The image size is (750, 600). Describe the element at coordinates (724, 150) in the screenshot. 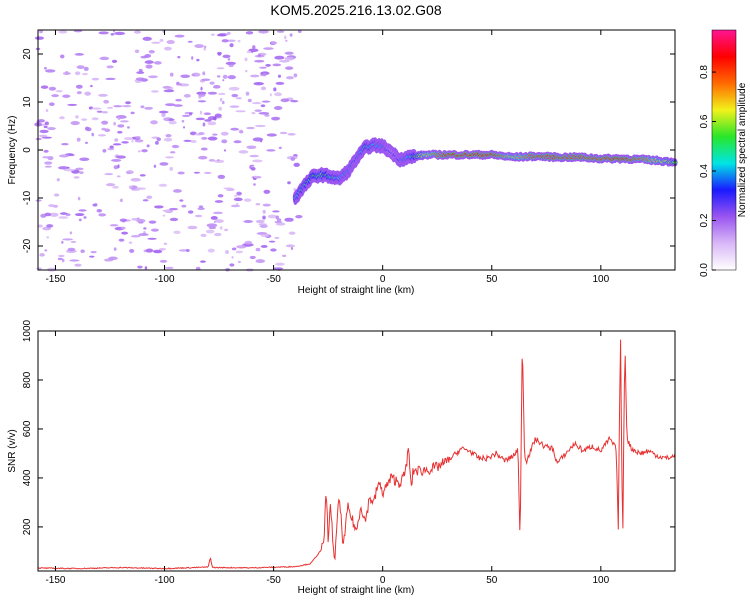

I see `colorbar-gradient` at that location.